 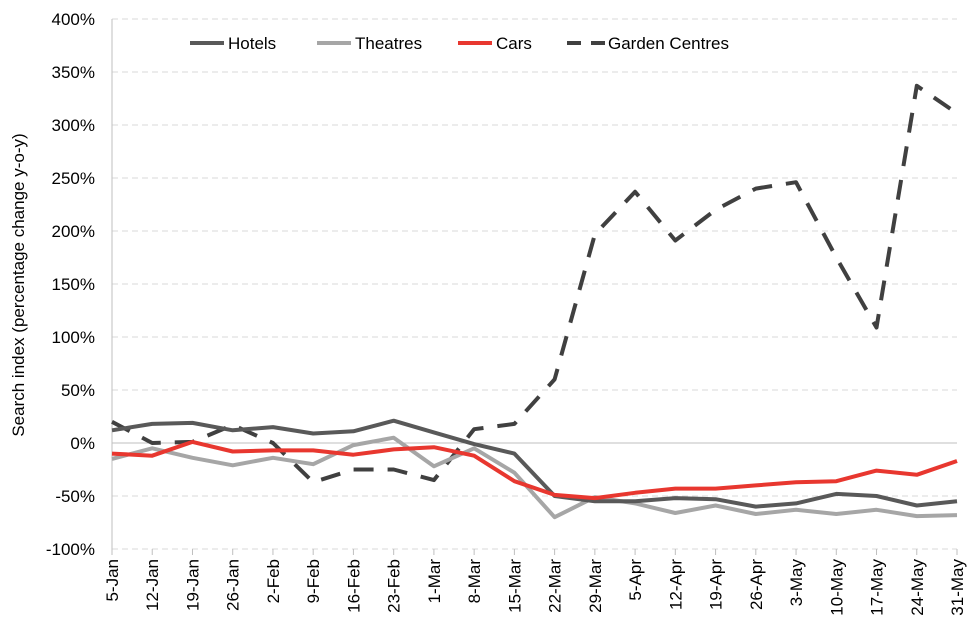 I want to click on x-tick-label: 15-Mar, so click(x=514, y=586).